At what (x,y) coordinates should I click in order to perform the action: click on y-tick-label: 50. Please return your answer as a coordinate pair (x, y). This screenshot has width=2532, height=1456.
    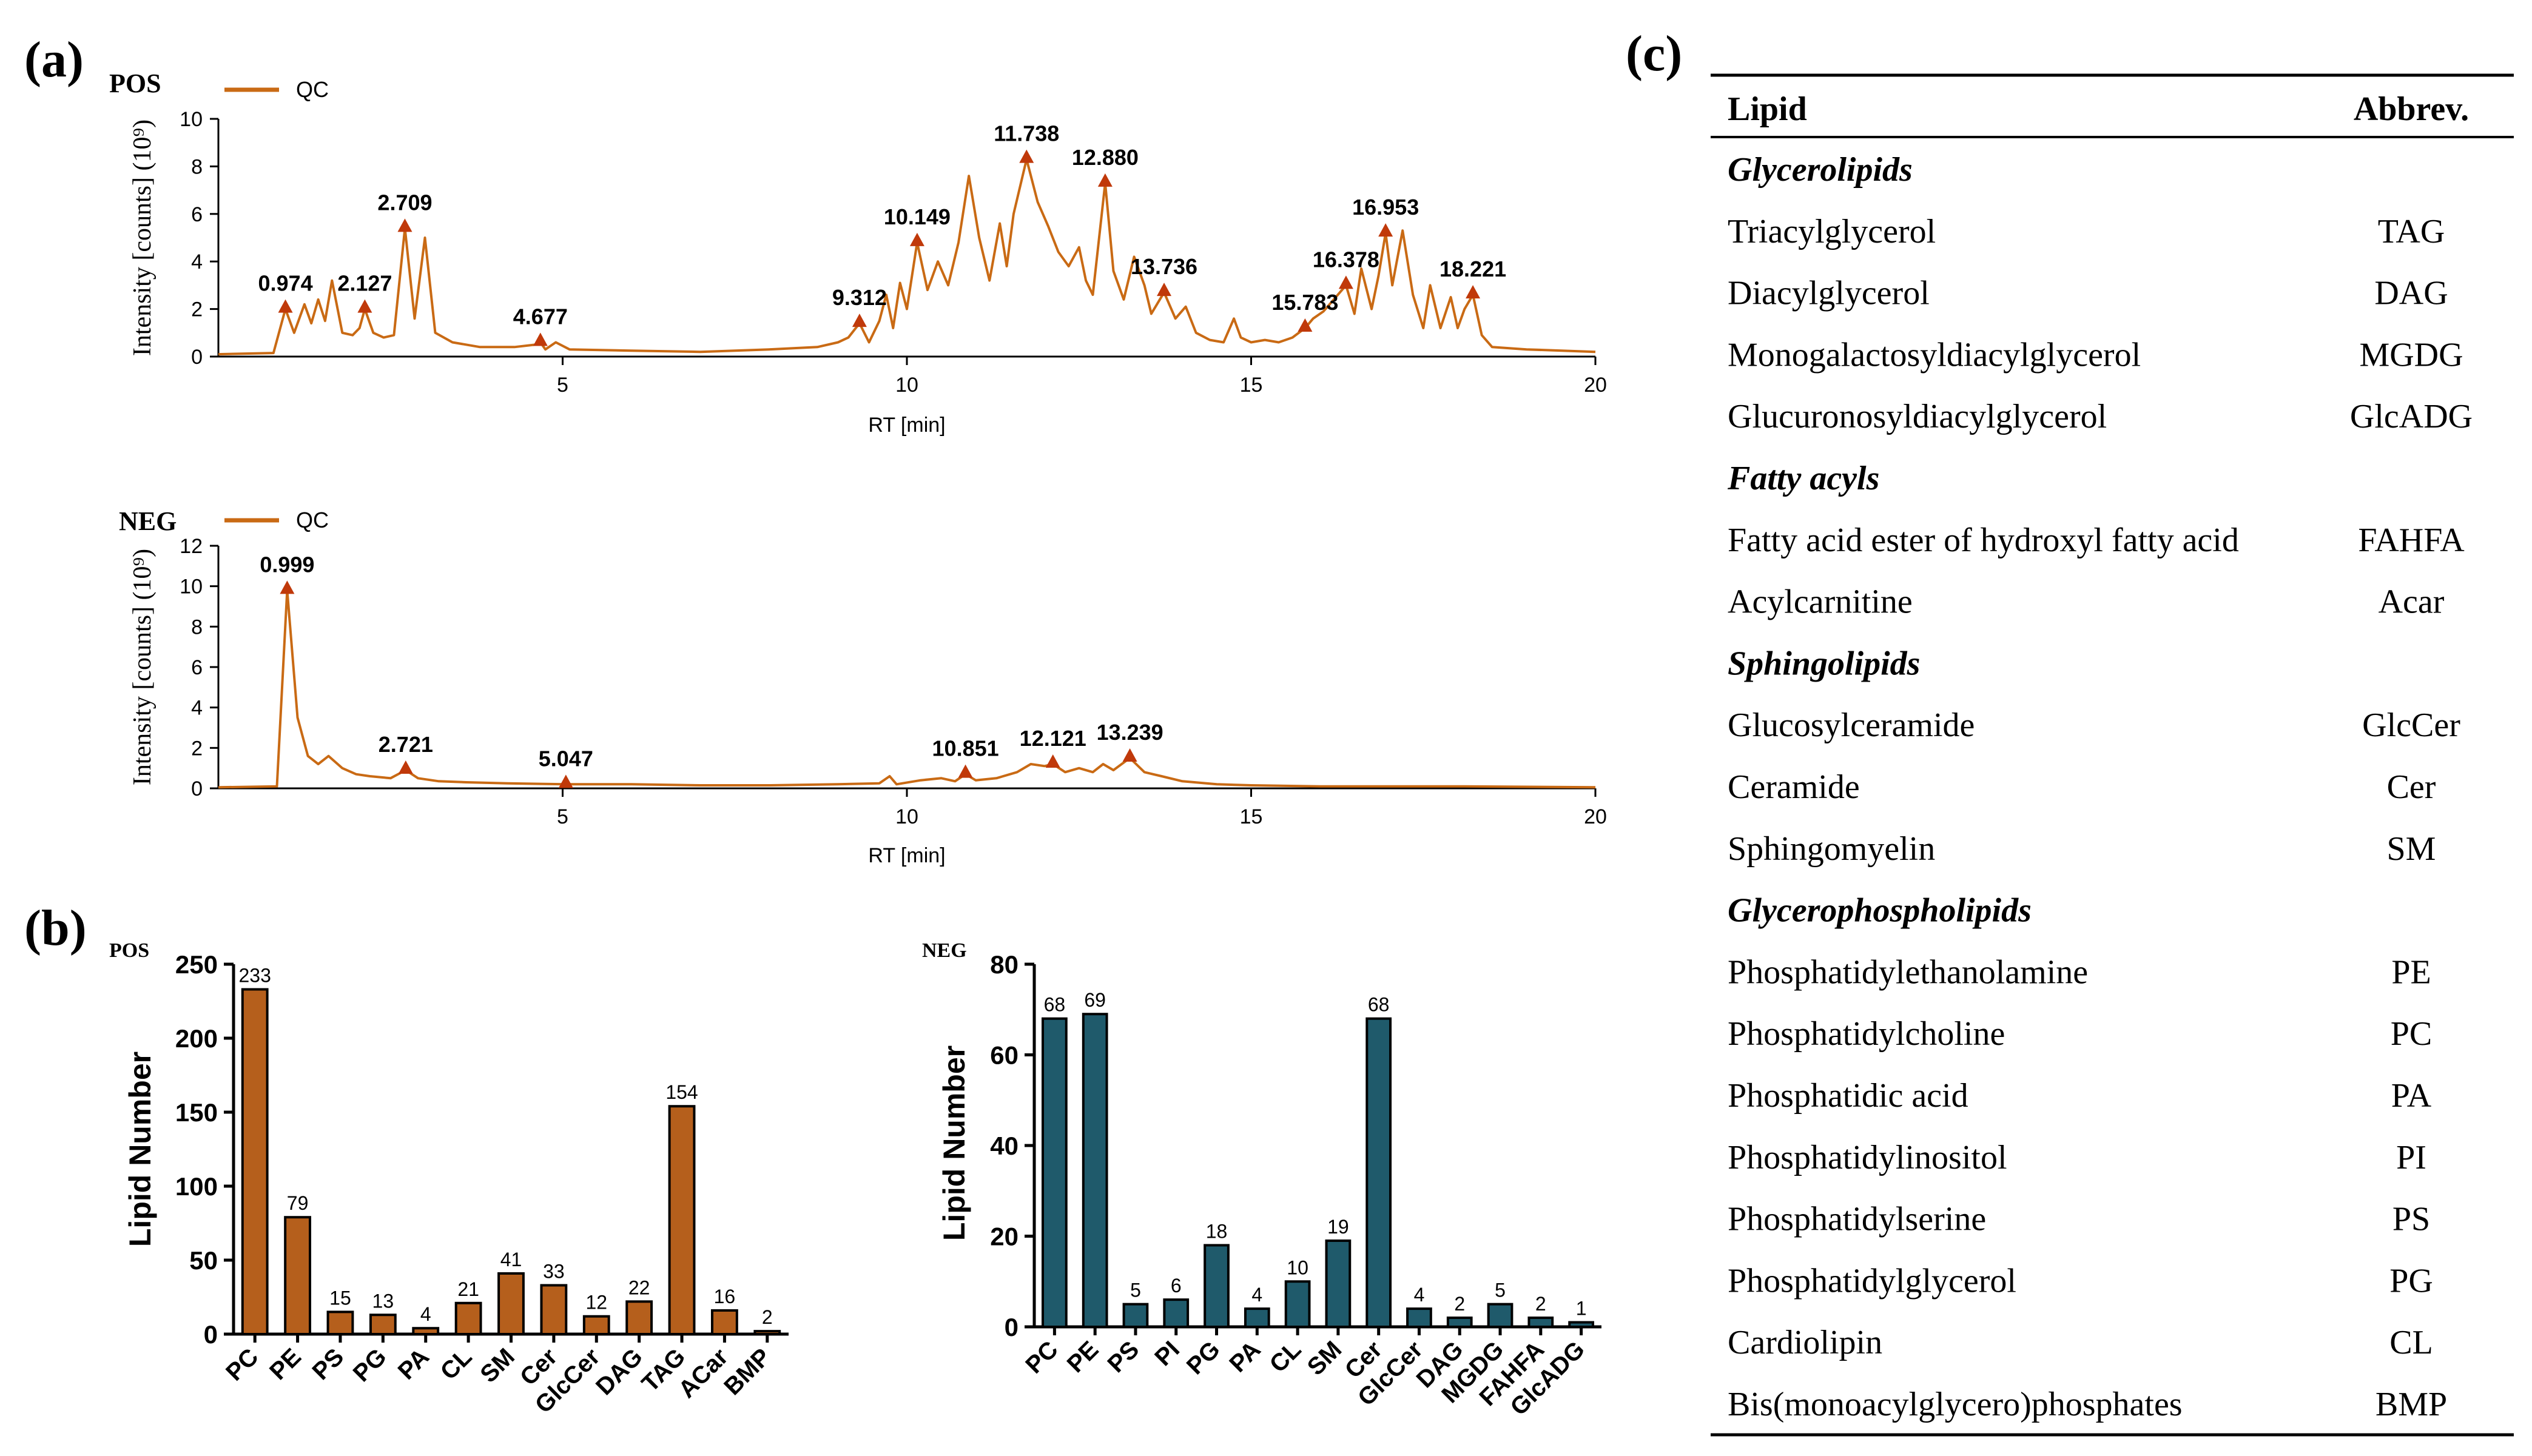
    Looking at the image, I should click on (203, 1260).